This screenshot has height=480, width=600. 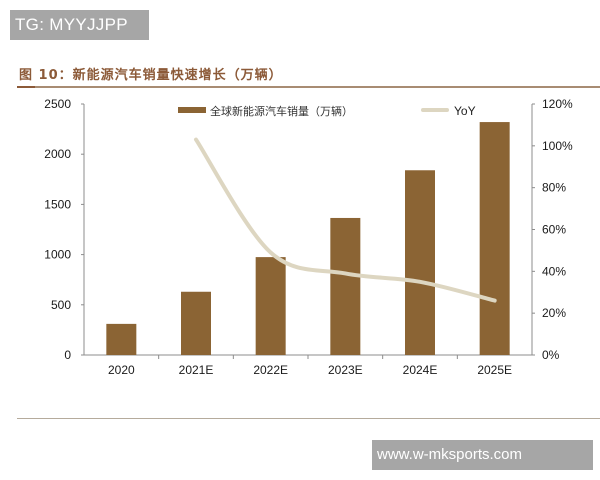 What do you see at coordinates (554, 313) in the screenshot?
I see `right-axis-tick-label: 20%` at bounding box center [554, 313].